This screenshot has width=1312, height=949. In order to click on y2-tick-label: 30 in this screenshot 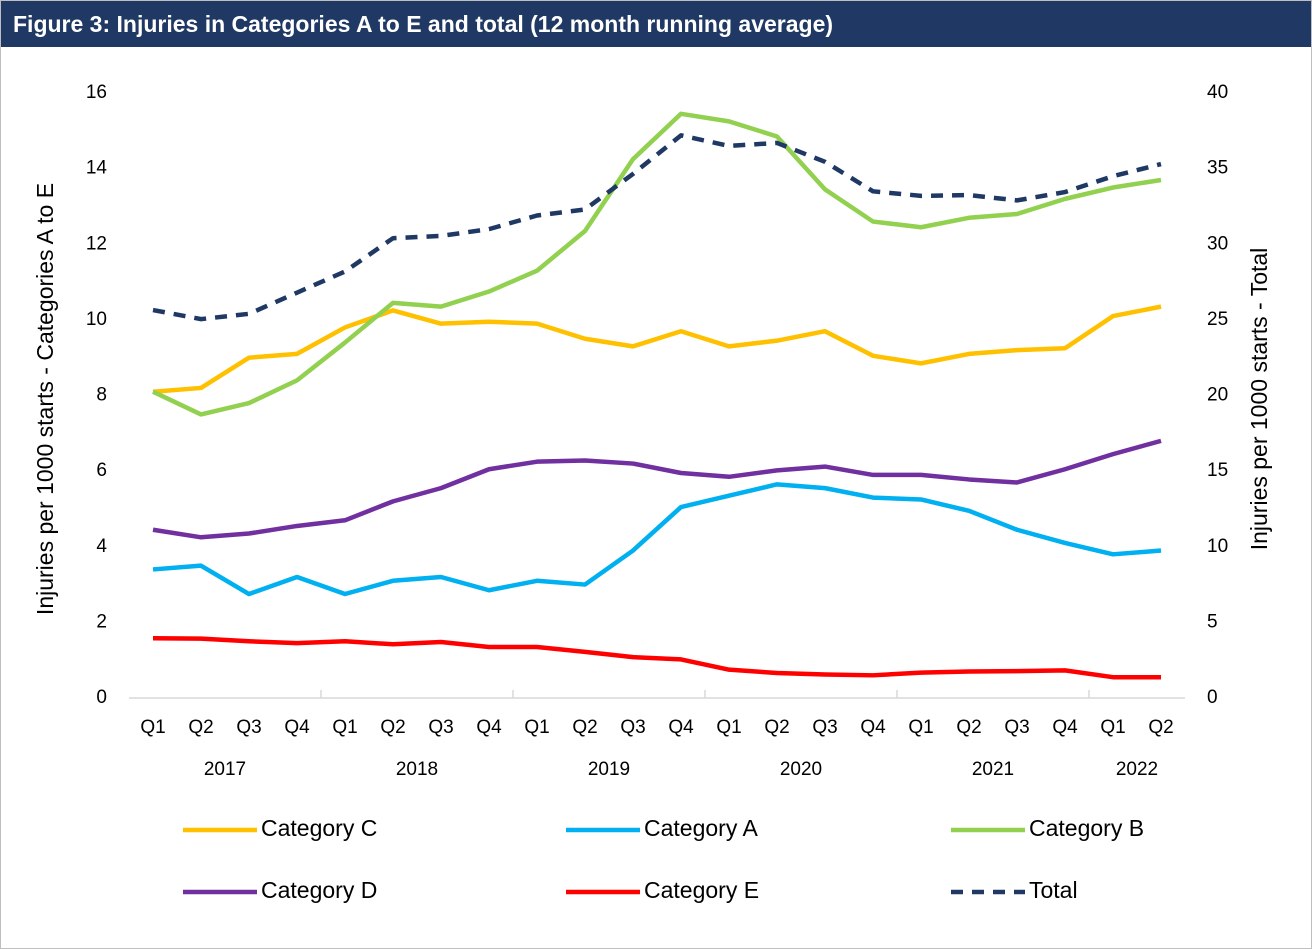, I will do `click(1217, 243)`.